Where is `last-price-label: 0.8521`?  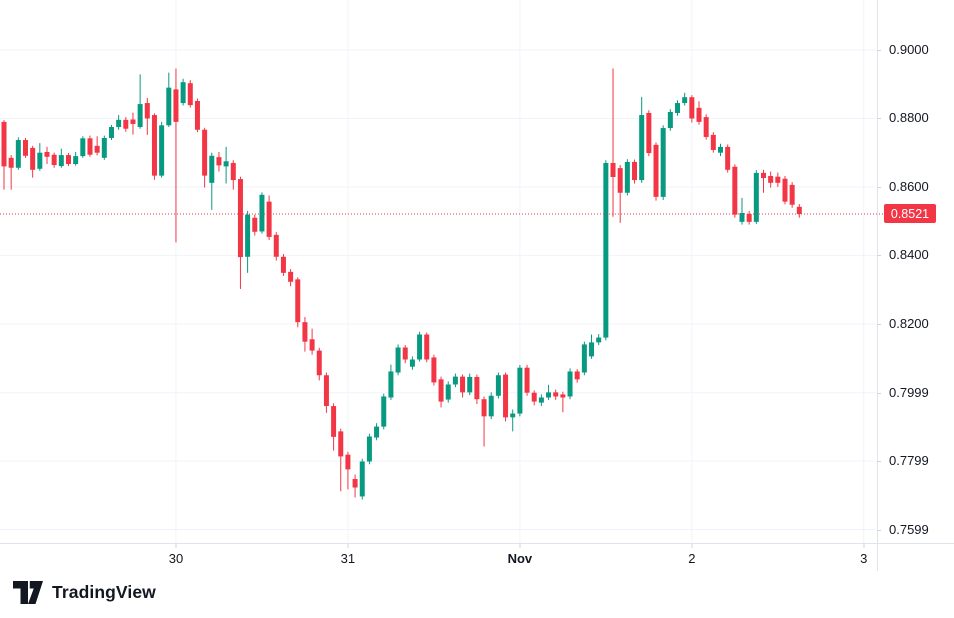
last-price-label: 0.8521 is located at coordinates (910, 214).